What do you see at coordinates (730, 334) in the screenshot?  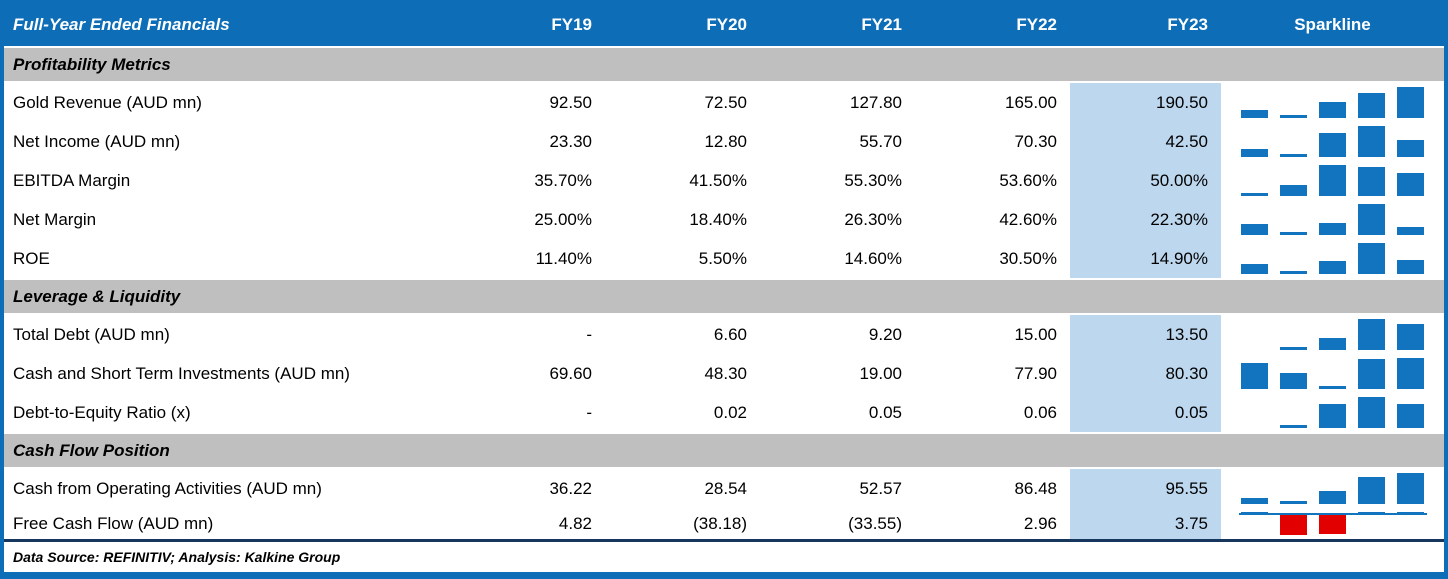 I see `value-fy20: 6.60` at bounding box center [730, 334].